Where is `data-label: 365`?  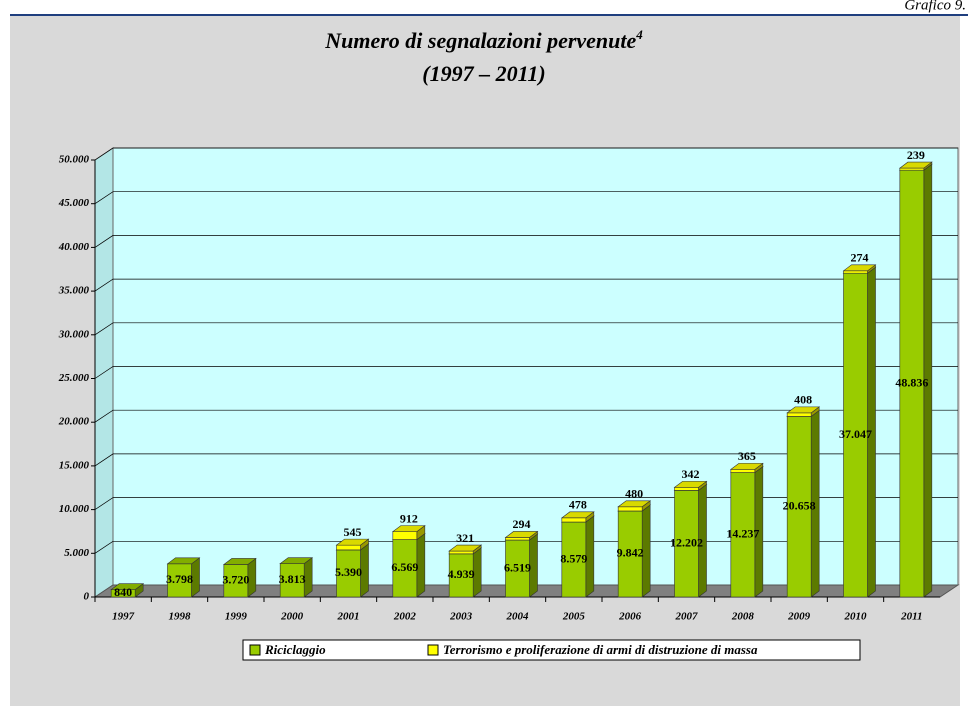
data-label: 365 is located at coordinates (747, 456).